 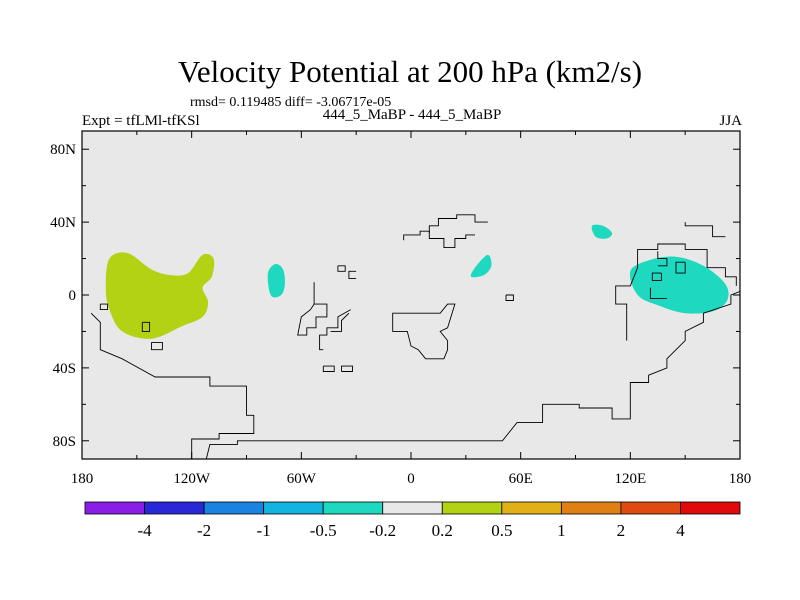 I want to click on colorbar-label-5: -0.2, so click(x=382, y=530).